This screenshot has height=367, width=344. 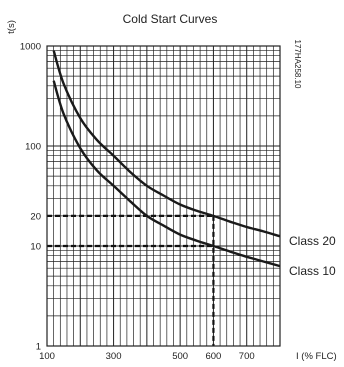 What do you see at coordinates (247, 356) in the screenshot?
I see `x-tick-label: 700` at bounding box center [247, 356].